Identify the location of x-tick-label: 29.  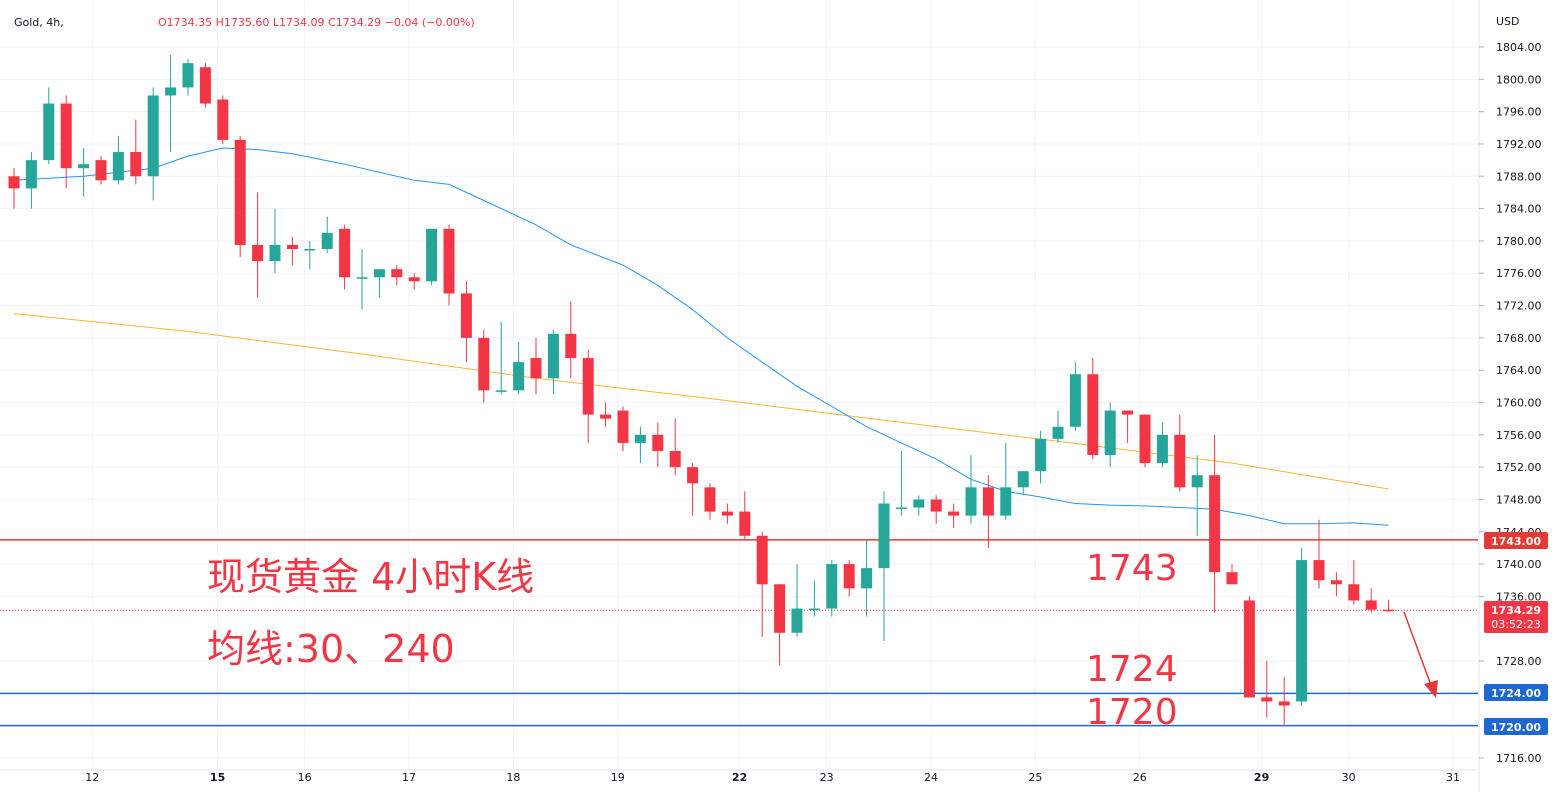
(1261, 777).